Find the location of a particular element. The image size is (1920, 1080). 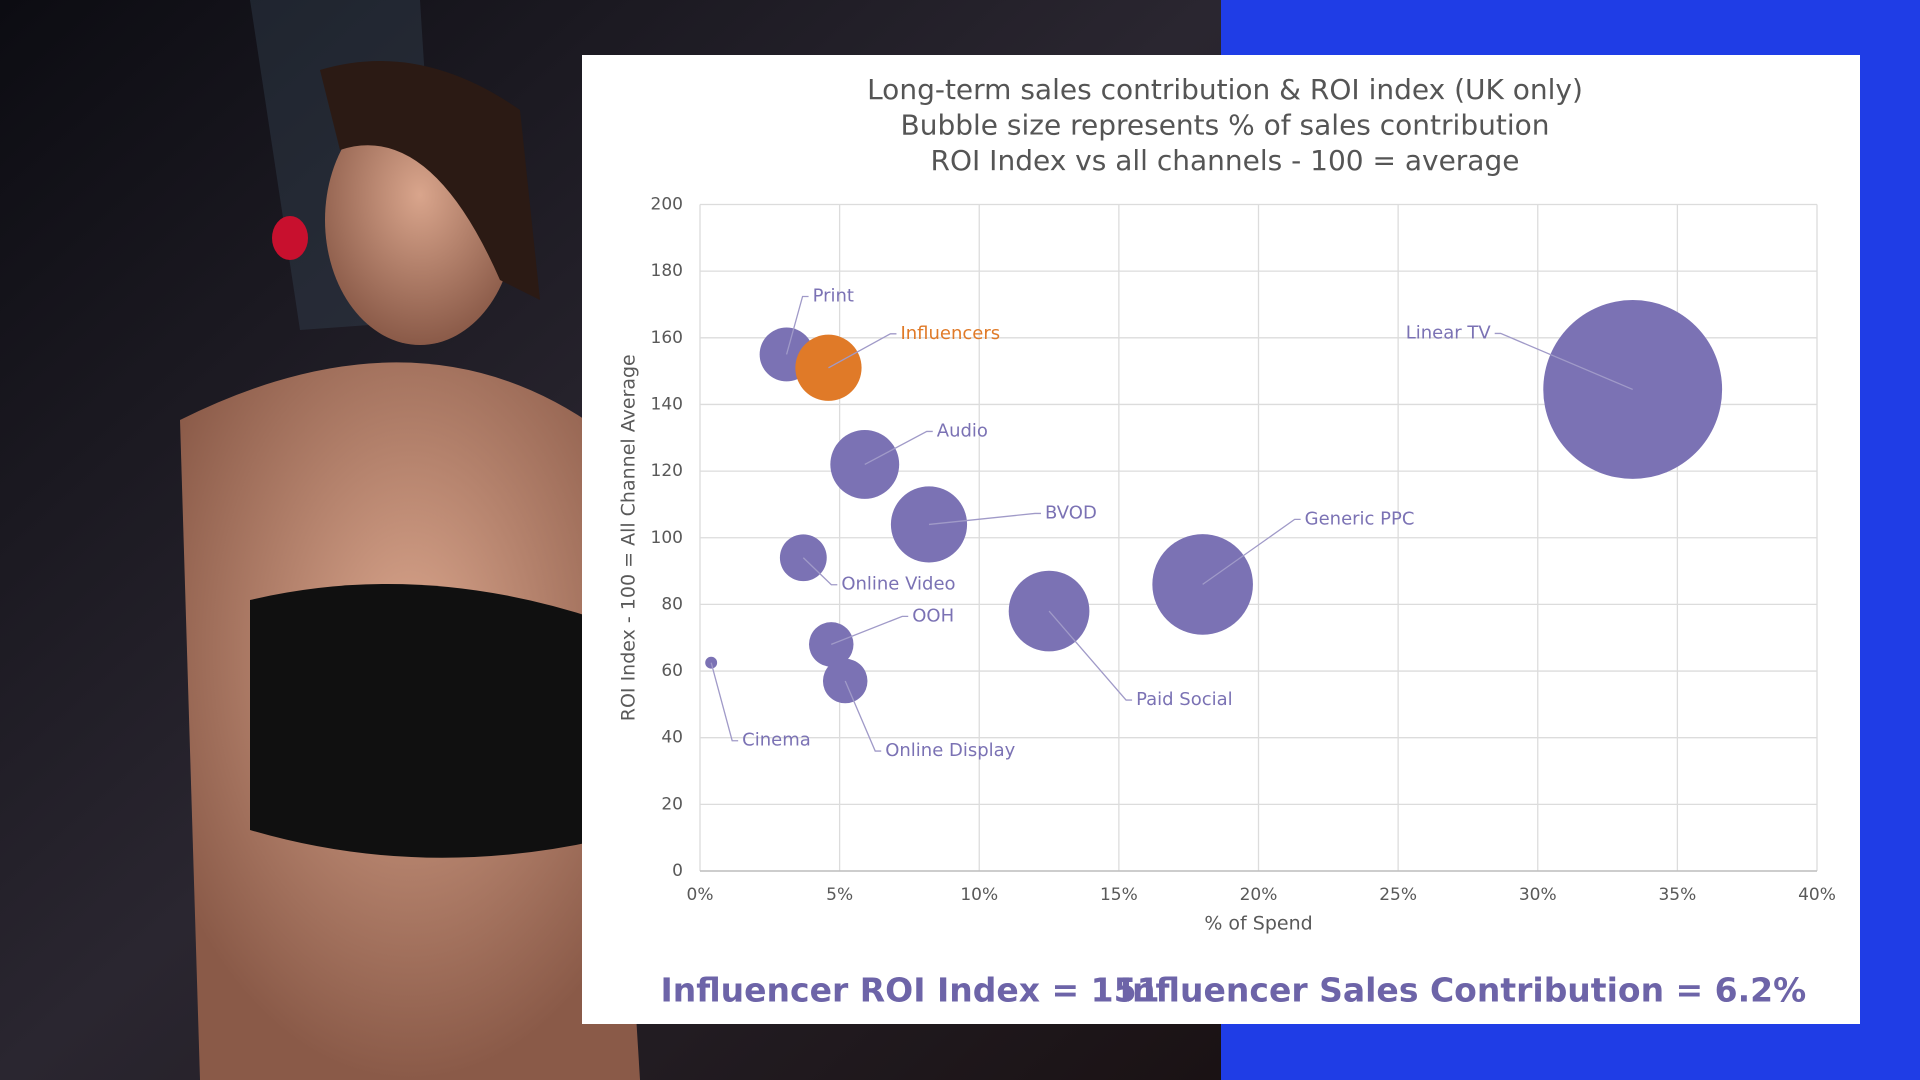

point-label: OOH is located at coordinates (933, 615).